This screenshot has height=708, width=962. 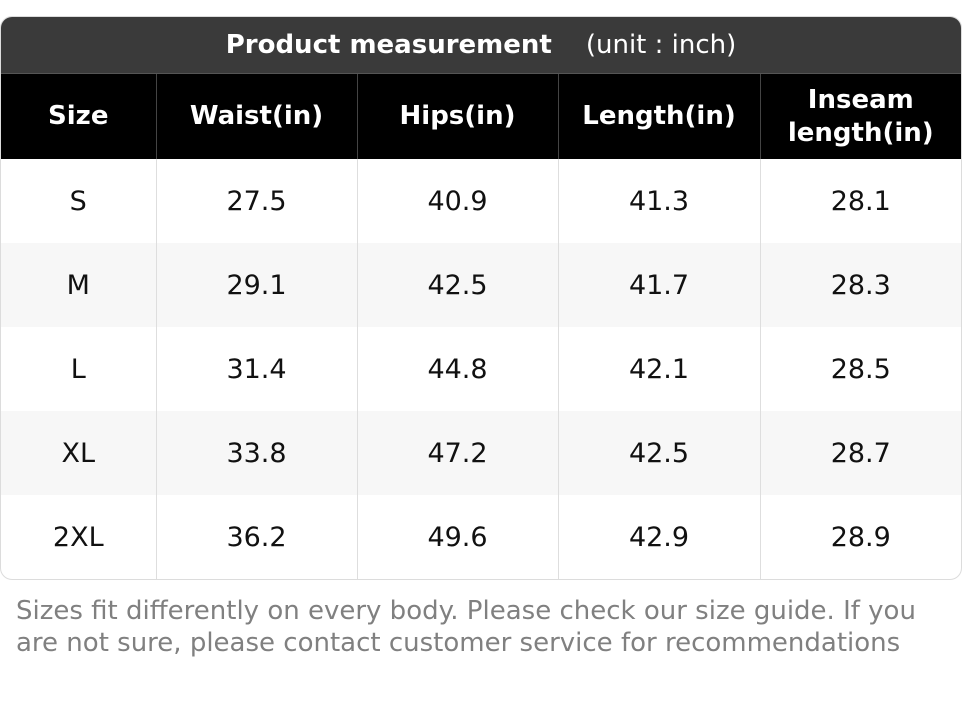 What do you see at coordinates (860, 453) in the screenshot?
I see `measurement-cell: 28.7` at bounding box center [860, 453].